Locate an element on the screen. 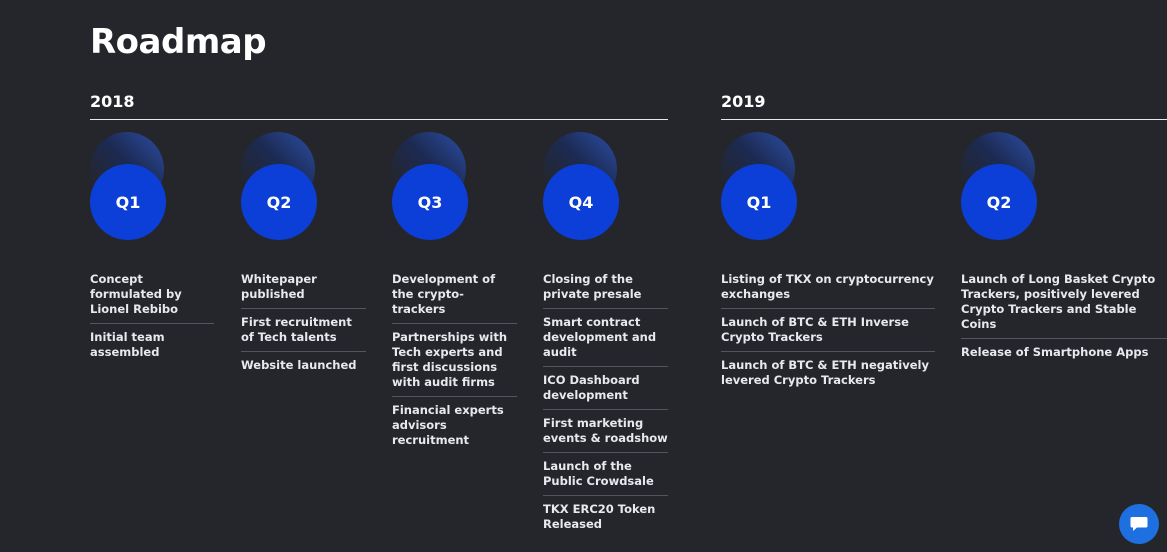 The width and height of the screenshot is (1167, 552). quarter-circle: Q3 is located at coordinates (430, 202).